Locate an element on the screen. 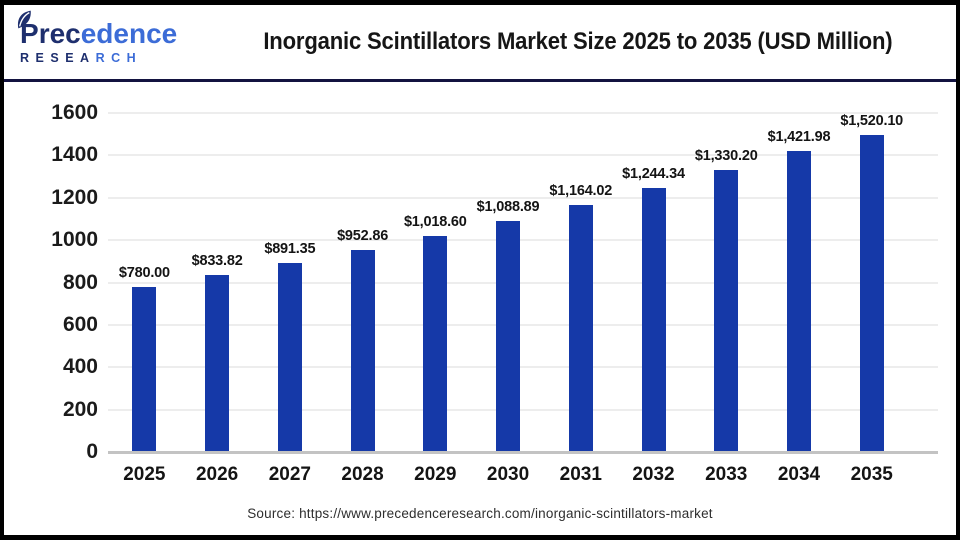 The image size is (960, 540). logo-text-secondary: edence is located at coordinates (129, 33).